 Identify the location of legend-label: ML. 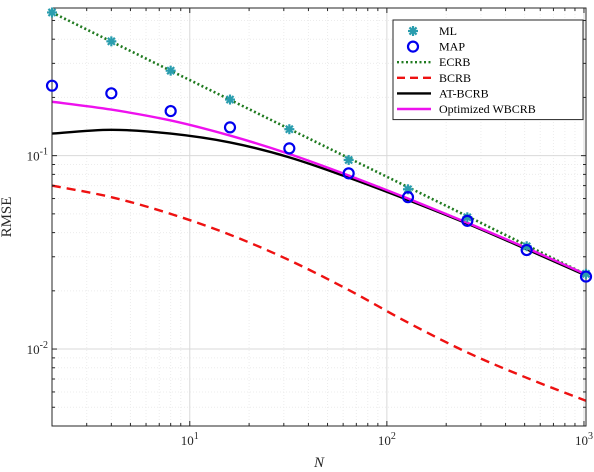
(448, 31).